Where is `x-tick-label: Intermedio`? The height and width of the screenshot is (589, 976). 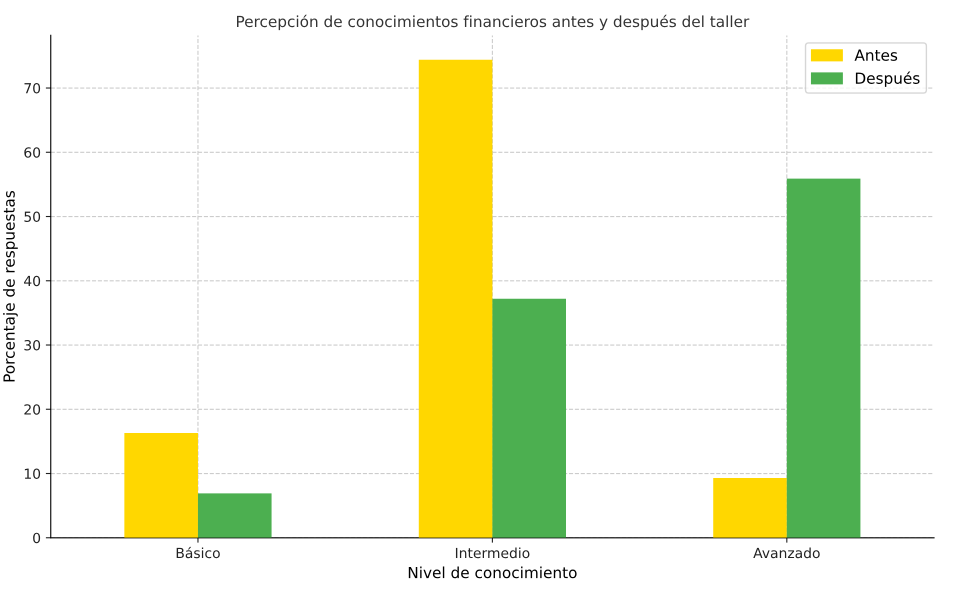 x-tick-label: Intermedio is located at coordinates (493, 552).